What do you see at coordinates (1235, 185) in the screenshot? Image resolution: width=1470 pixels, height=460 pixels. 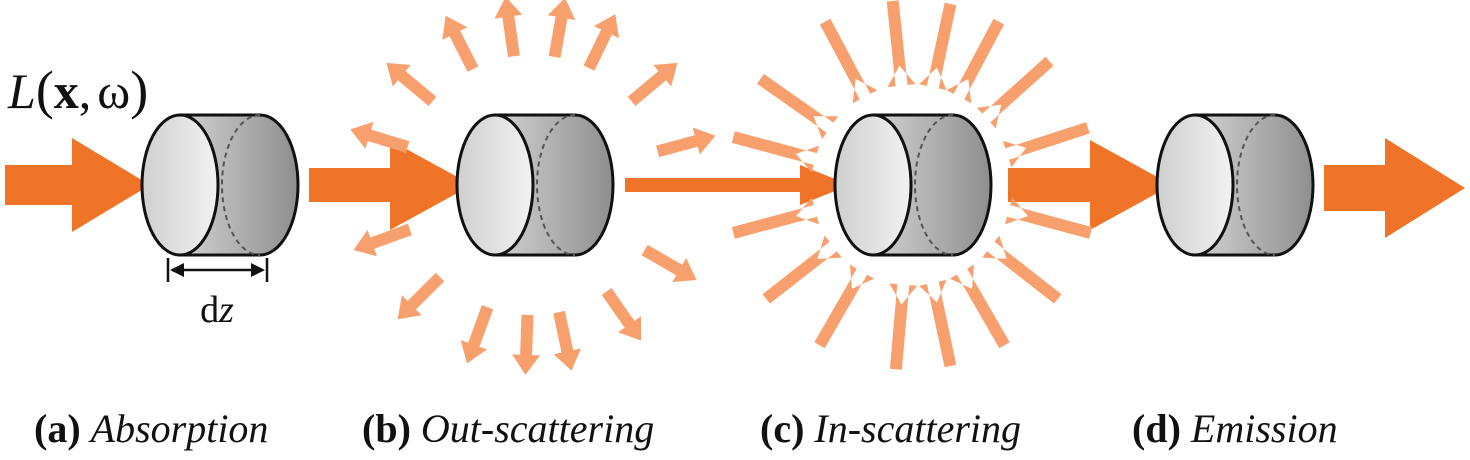 I see `volume-cylinder-emission` at bounding box center [1235, 185].